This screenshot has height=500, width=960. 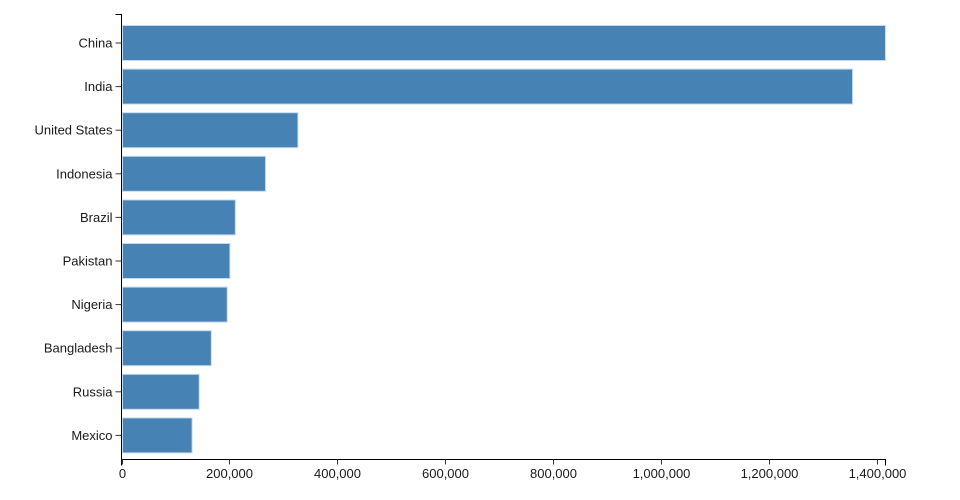 What do you see at coordinates (488, 86) in the screenshot?
I see `bar-india` at bounding box center [488, 86].